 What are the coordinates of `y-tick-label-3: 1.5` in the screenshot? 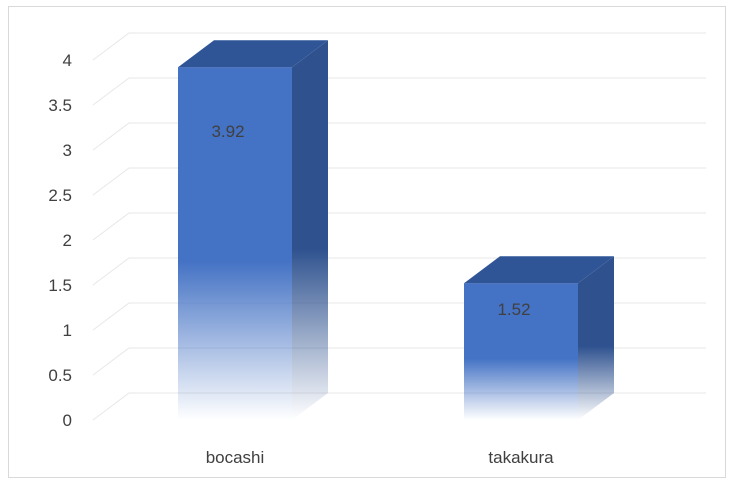 It's located at (60, 285).